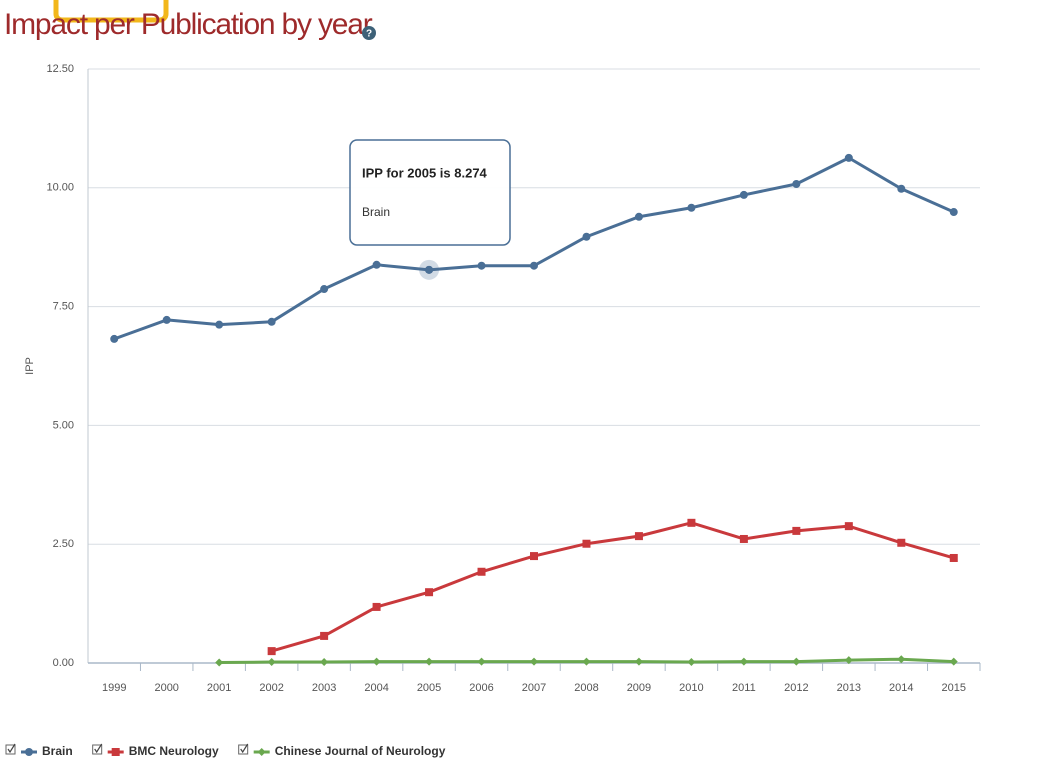 This screenshot has width=1058, height=771. Describe the element at coordinates (166, 688) in the screenshot. I see `x-tick-label: 2000` at that location.